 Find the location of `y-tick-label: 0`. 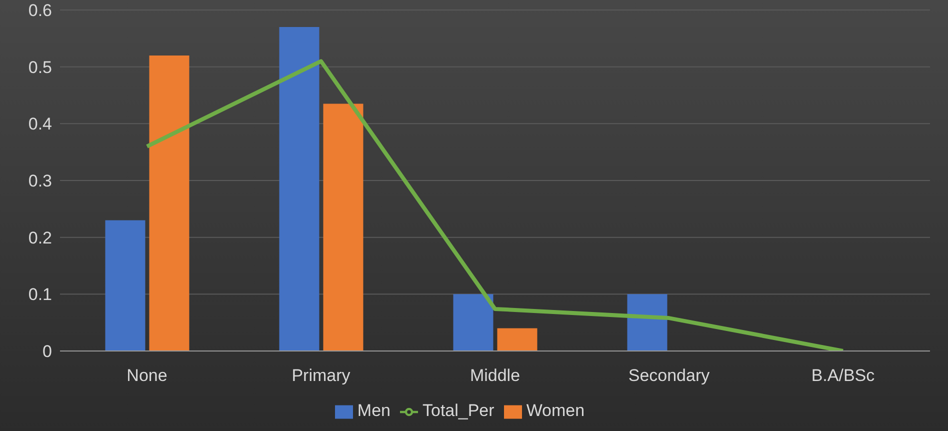

y-tick-label: 0 is located at coordinates (47, 352).